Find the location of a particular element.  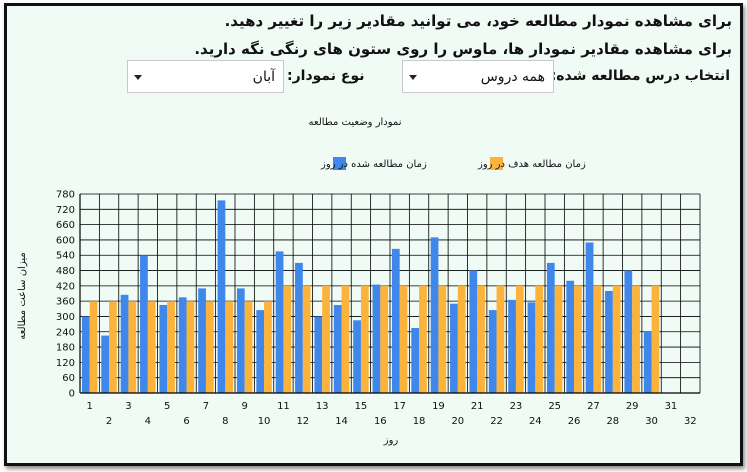

legend-label-actual: زمان مطالعه شده در روز is located at coordinates (373, 164).